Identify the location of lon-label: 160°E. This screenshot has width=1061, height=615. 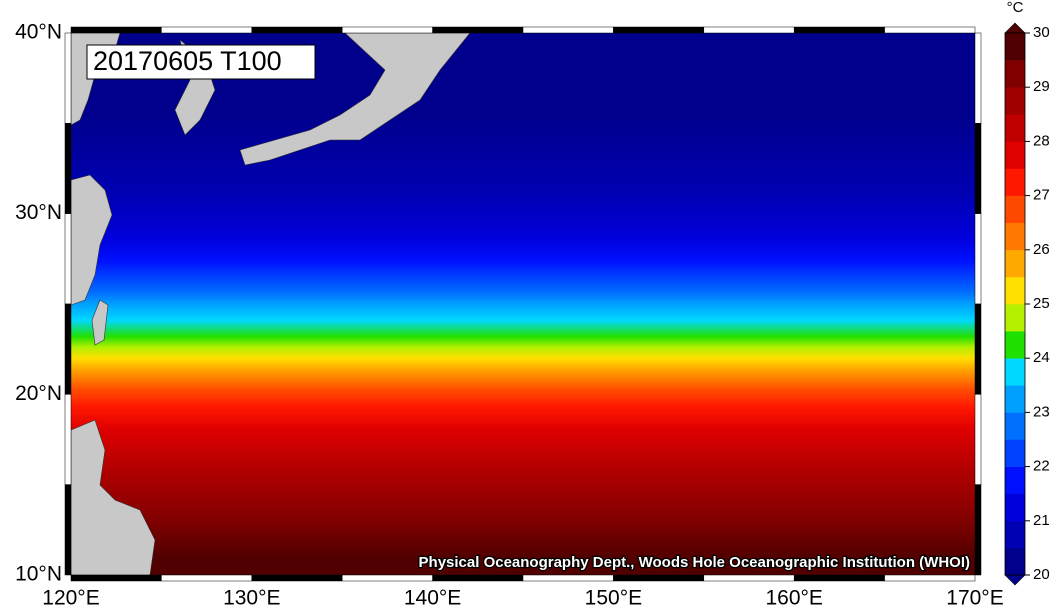
(793, 598).